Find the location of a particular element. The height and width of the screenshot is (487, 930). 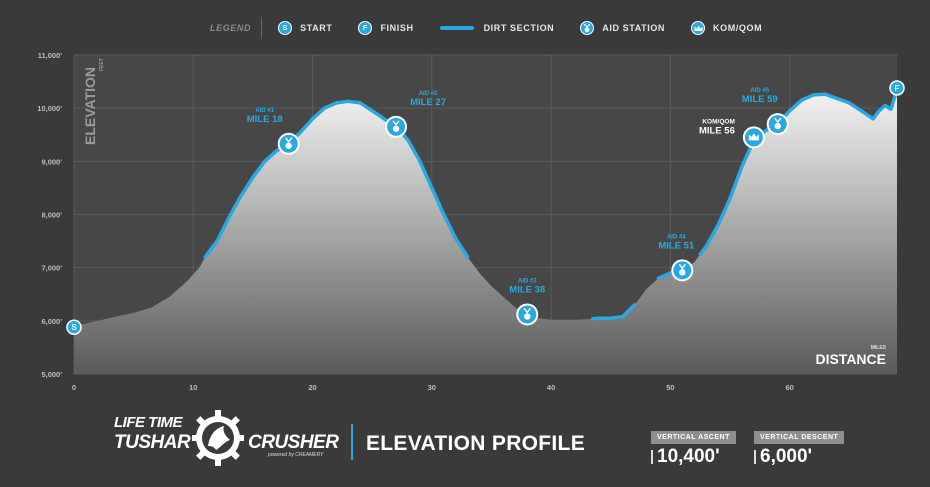

vertical-ascent-label: VERTICAL ASCENT is located at coordinates (693, 437).